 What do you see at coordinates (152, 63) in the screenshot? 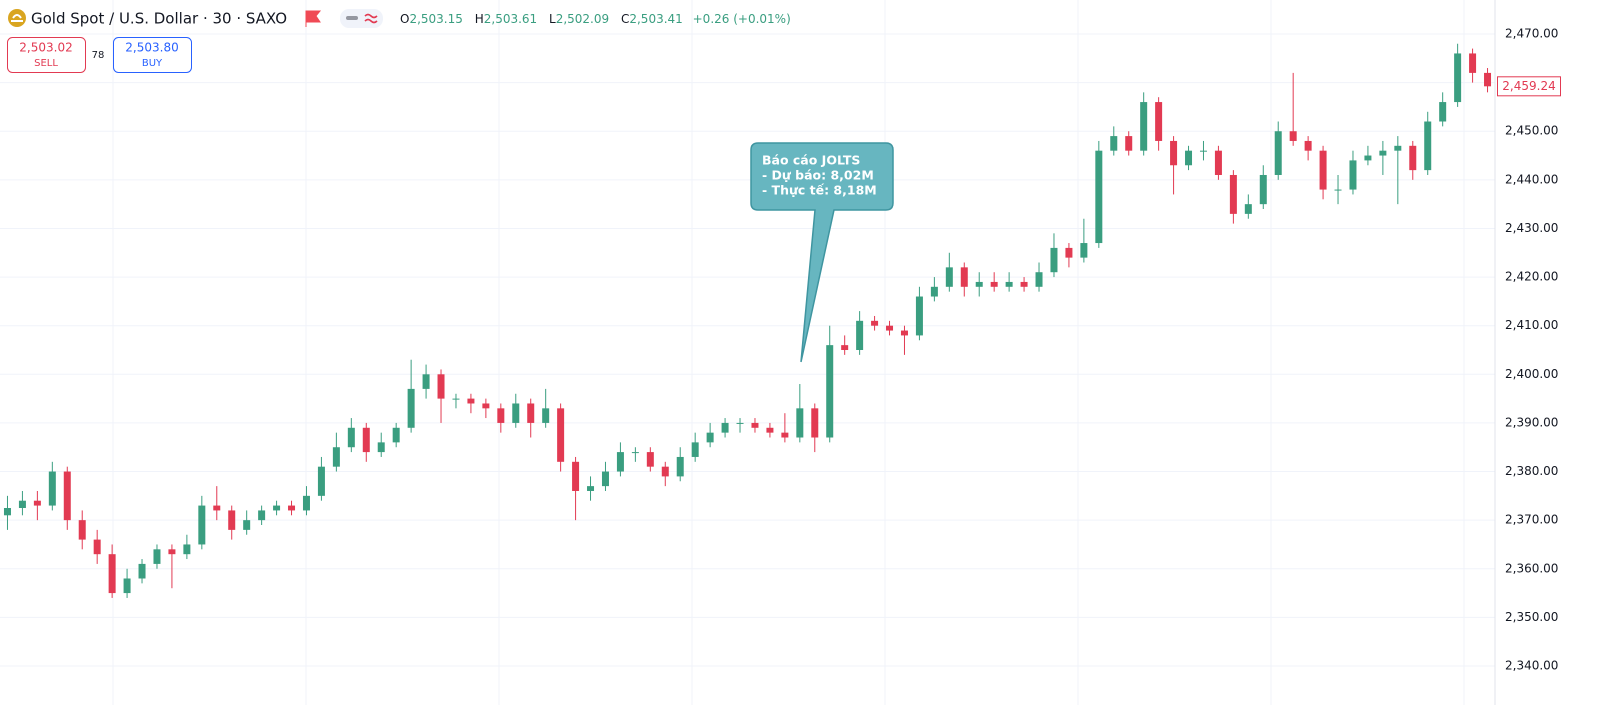
I see `buy-label: BUY` at bounding box center [152, 63].